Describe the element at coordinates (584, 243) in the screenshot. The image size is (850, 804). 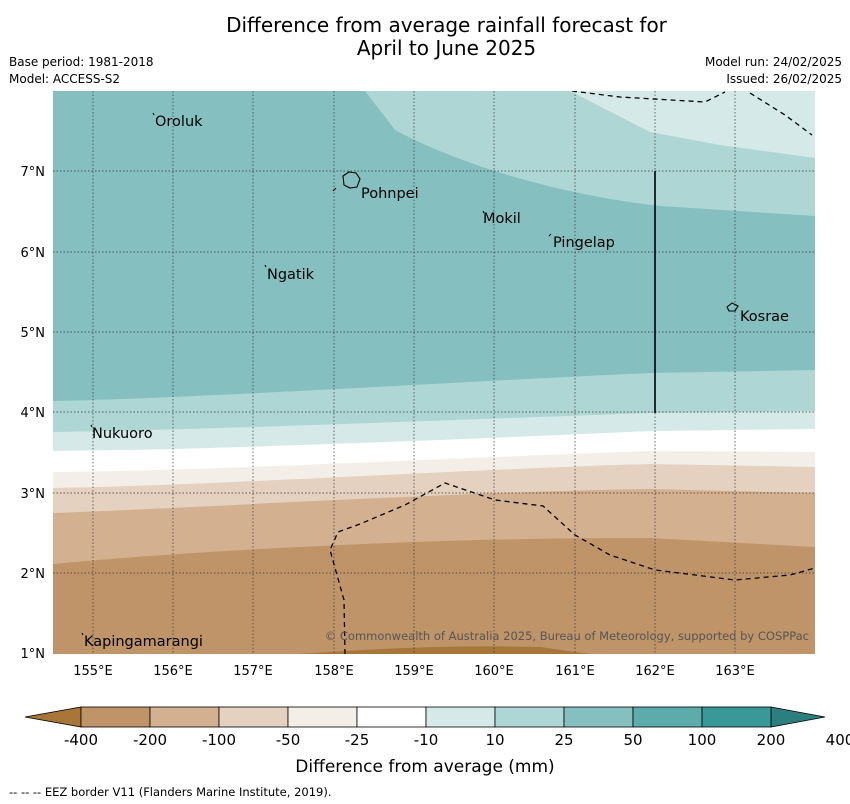
I see `label-pingelap: Pingelap` at that location.